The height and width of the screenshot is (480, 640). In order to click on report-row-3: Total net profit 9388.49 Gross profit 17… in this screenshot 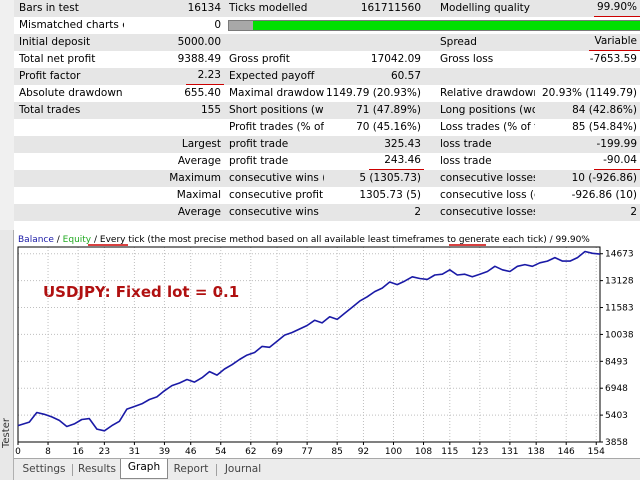, I will do `click(327, 59)`.